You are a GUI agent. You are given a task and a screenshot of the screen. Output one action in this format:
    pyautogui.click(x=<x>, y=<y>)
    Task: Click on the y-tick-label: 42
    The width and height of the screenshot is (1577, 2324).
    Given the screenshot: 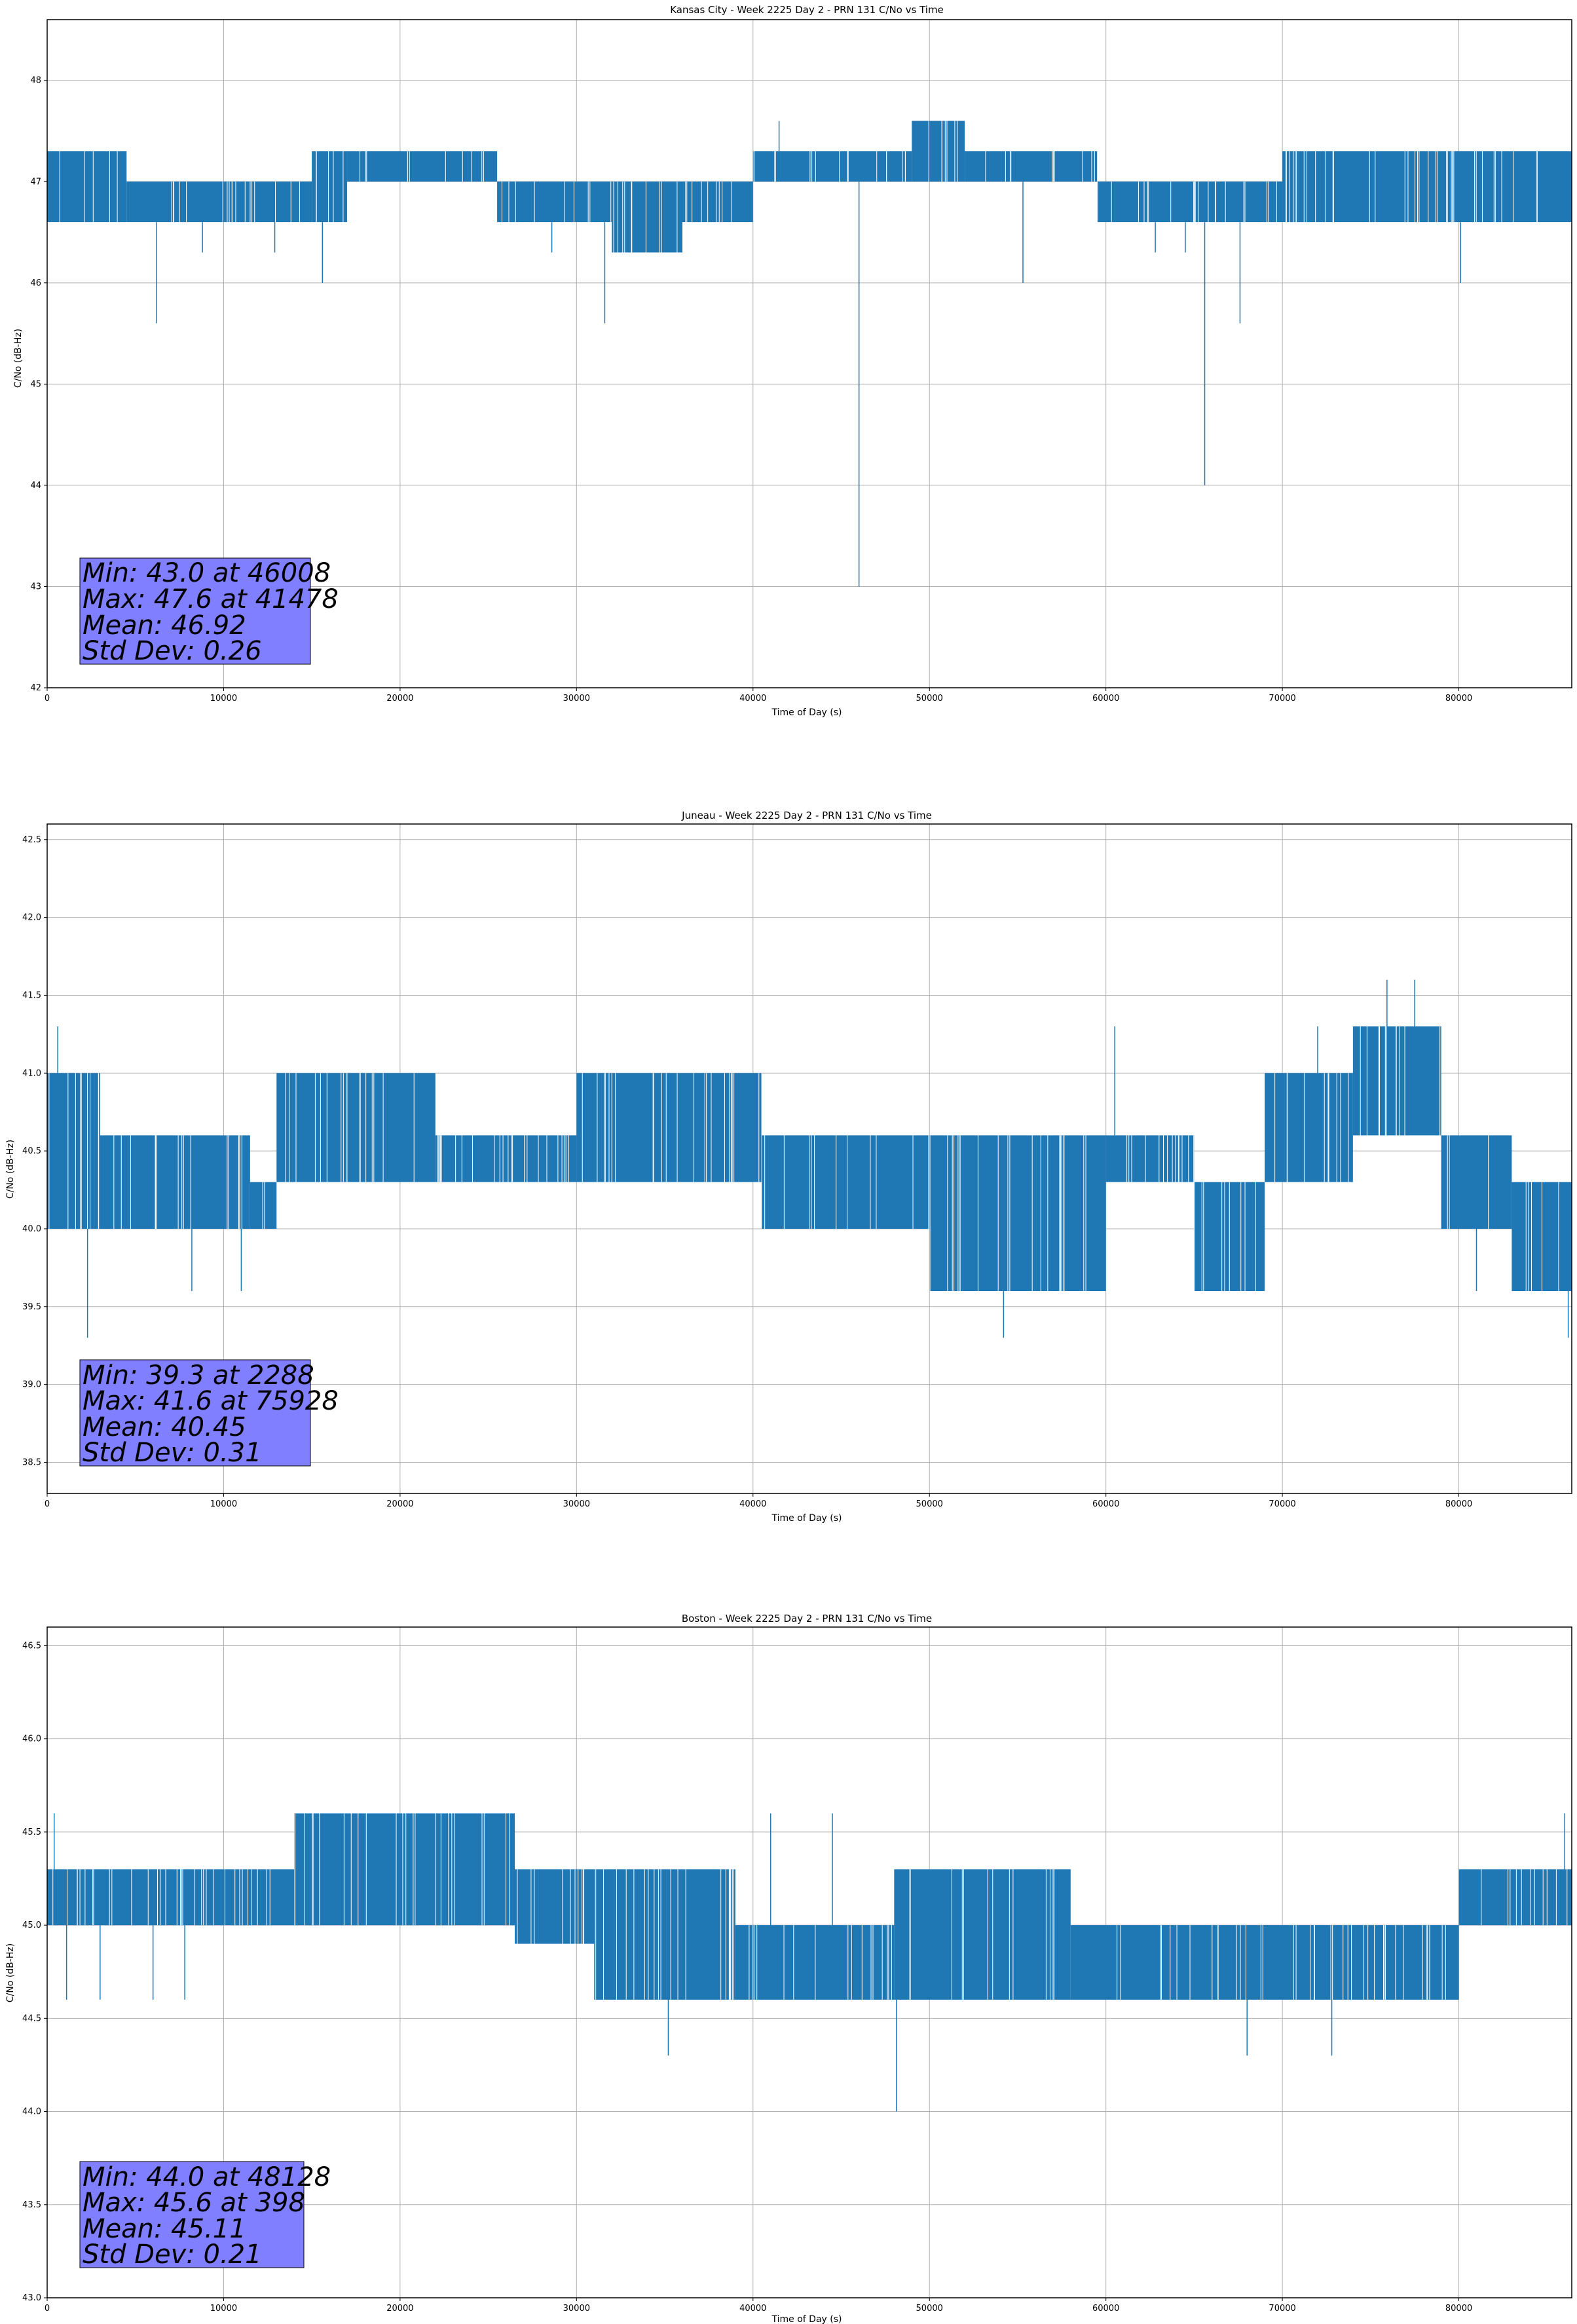 What is the action you would take?
    pyautogui.click(x=35, y=688)
    